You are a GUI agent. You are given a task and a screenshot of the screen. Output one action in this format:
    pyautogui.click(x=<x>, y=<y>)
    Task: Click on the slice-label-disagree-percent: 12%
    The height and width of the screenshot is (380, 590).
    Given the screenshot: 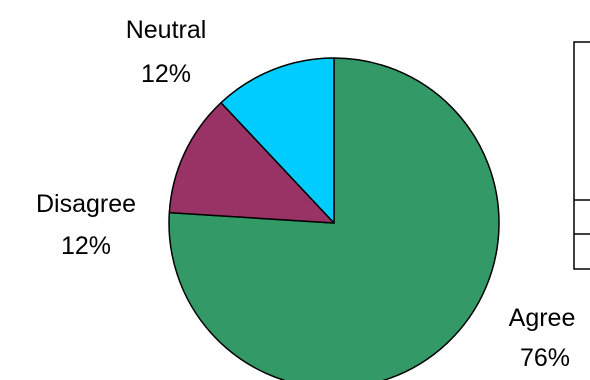 What is the action you would take?
    pyautogui.click(x=86, y=246)
    